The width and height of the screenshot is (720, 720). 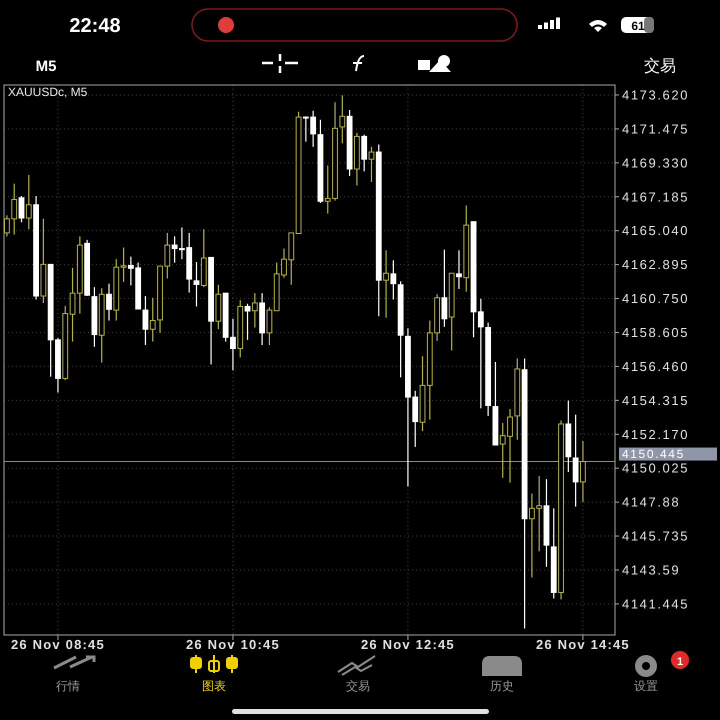 What do you see at coordinates (58, 644) in the screenshot?
I see `x-tick-label: 26 Nov 08:45` at bounding box center [58, 644].